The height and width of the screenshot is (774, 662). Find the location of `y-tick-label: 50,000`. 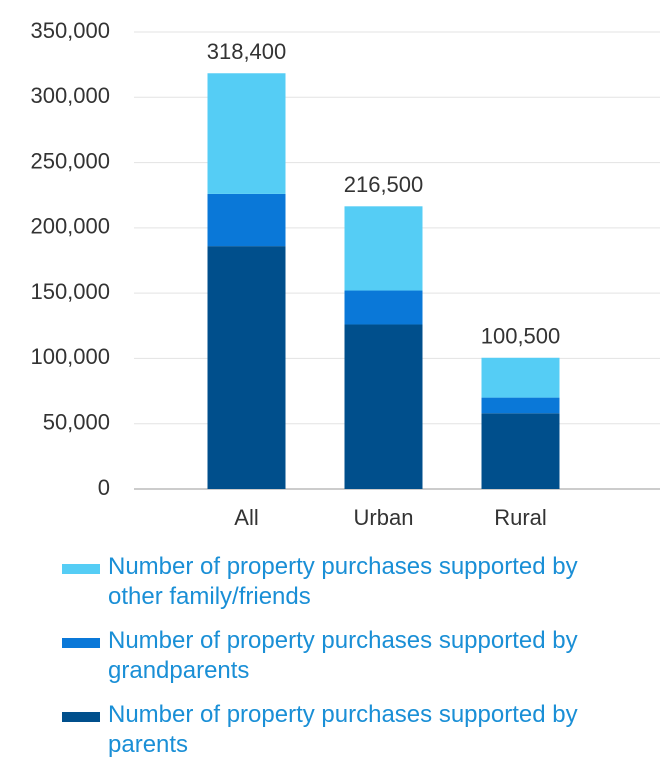

y-tick-label: 50,000 is located at coordinates (76, 422).